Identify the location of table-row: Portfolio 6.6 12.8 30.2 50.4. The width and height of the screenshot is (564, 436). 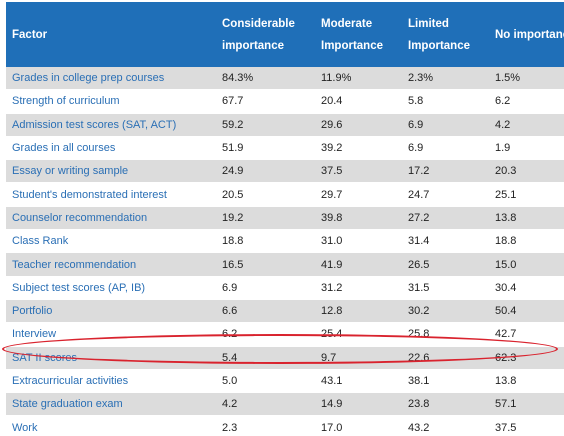
(285, 311).